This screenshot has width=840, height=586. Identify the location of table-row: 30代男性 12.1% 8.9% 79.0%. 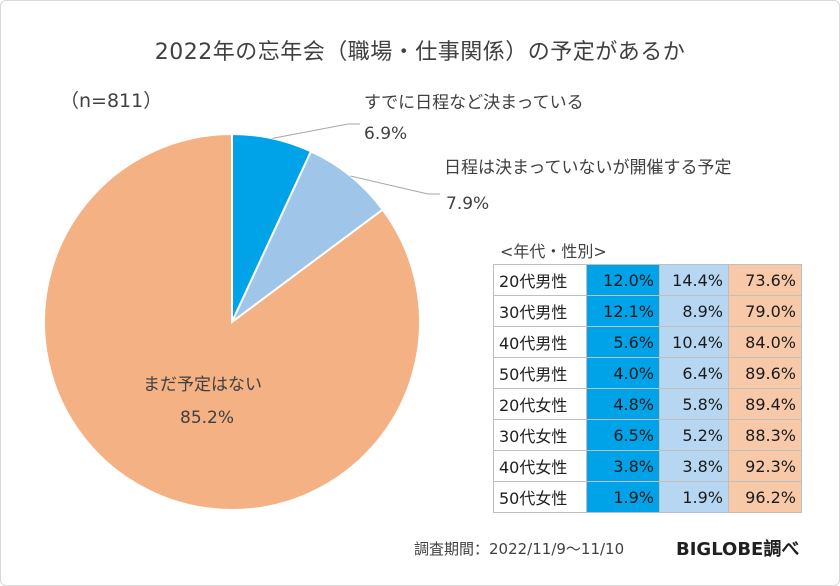
(647, 311).